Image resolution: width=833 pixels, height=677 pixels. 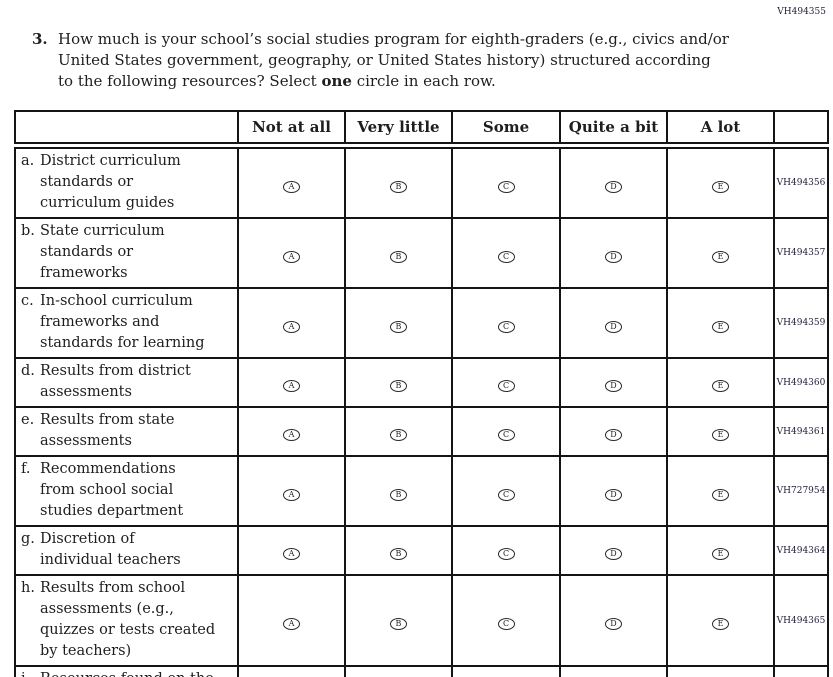 What do you see at coordinates (801, 550) in the screenshot?
I see `row-code-label: VH494364` at bounding box center [801, 550].